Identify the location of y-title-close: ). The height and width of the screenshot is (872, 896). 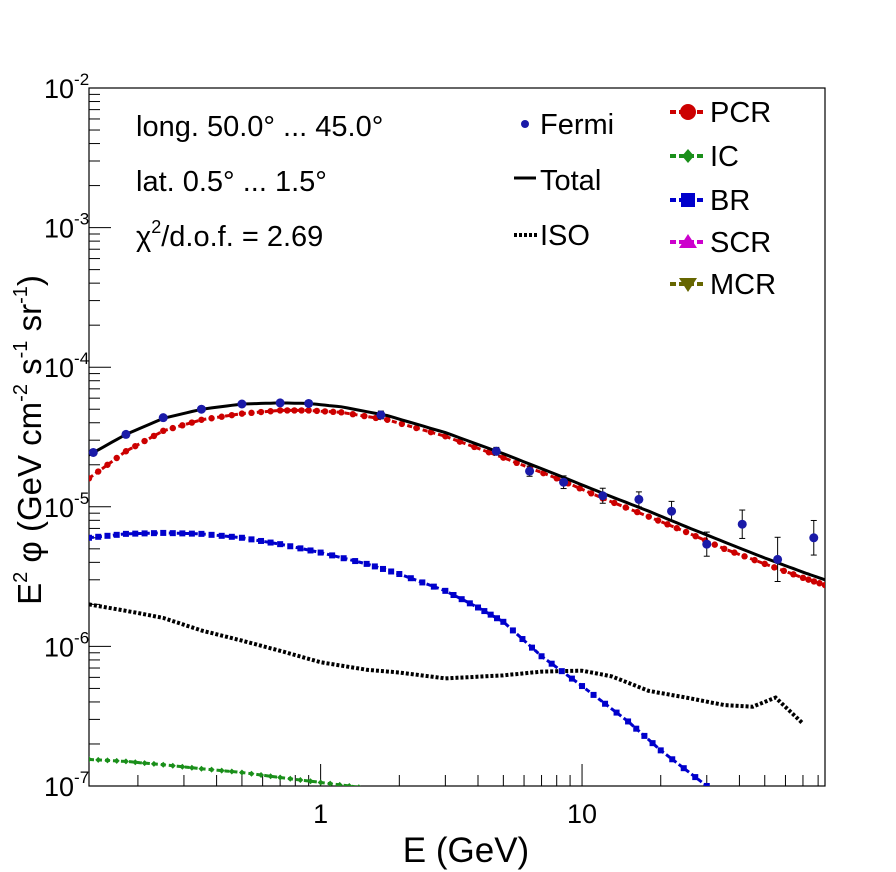
(29, 280).